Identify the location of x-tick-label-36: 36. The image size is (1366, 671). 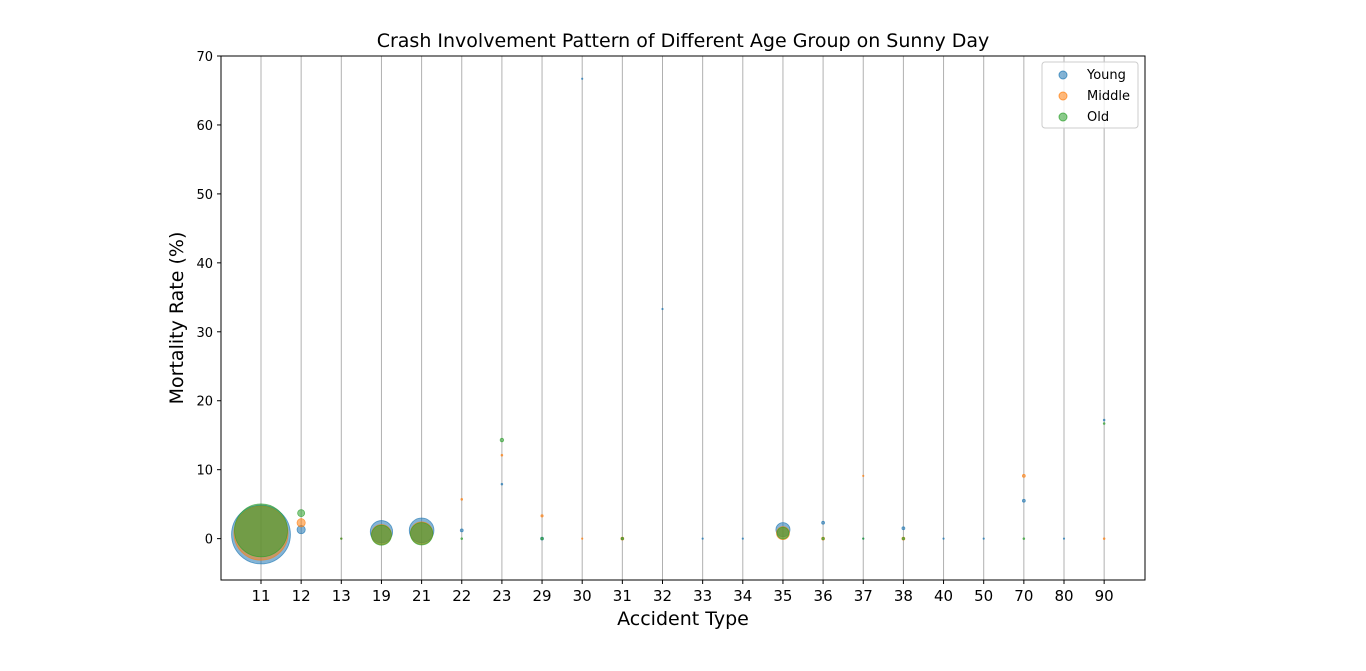
(823, 596).